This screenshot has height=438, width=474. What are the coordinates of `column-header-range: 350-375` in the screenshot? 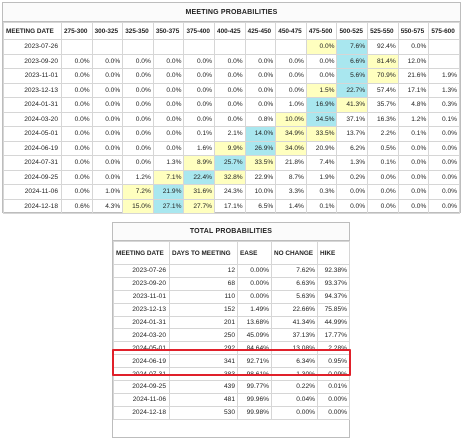 It's located at (168, 31).